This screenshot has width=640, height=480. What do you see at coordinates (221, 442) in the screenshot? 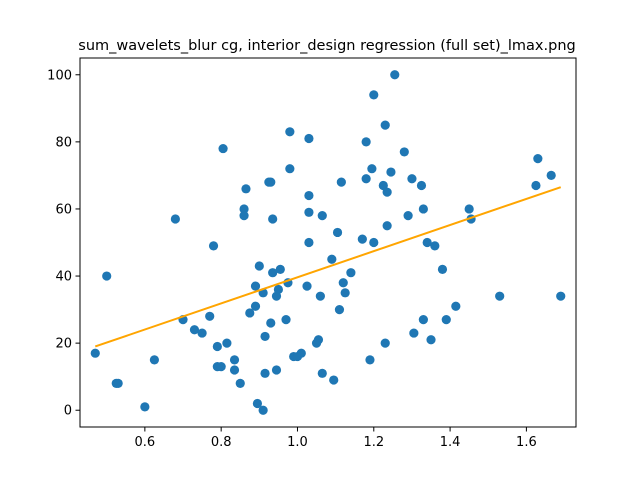
I see `x-tick-label: 0.8` at bounding box center [221, 442].